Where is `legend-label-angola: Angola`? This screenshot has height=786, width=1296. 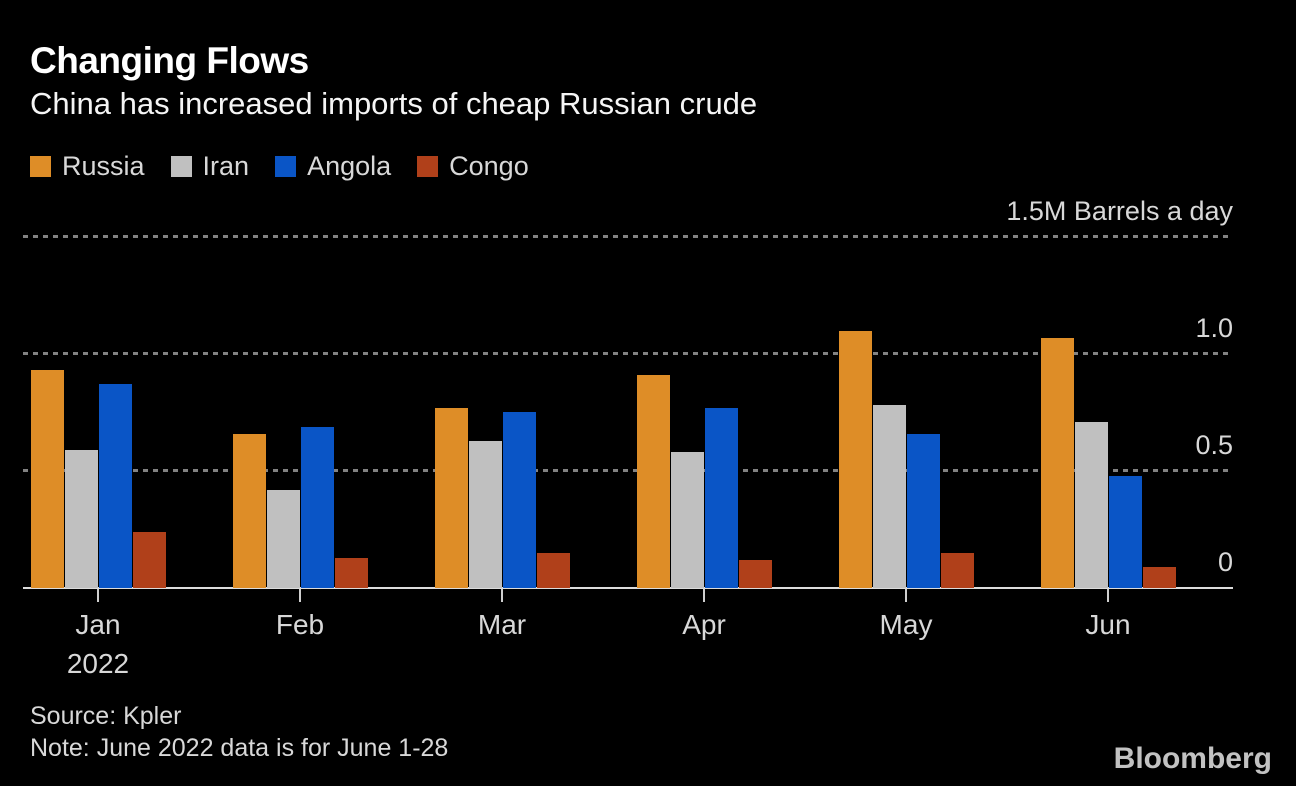 legend-label-angola: Angola is located at coordinates (349, 166).